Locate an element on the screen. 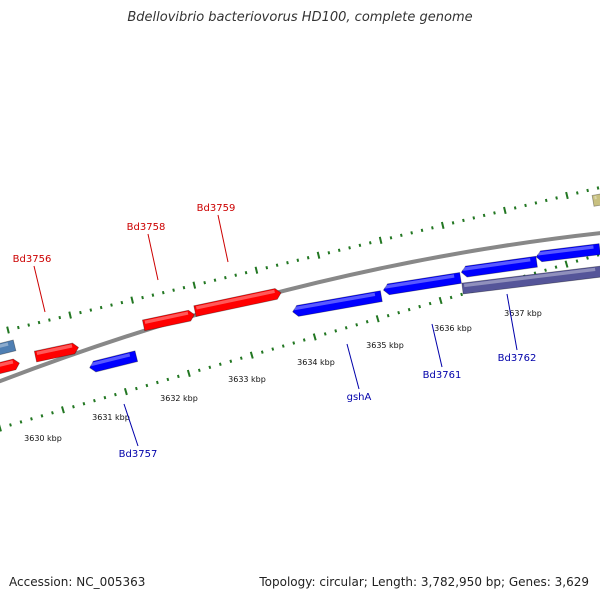 The height and width of the screenshot is (600, 600). gene-bd3754 is located at coordinates (10, 368).